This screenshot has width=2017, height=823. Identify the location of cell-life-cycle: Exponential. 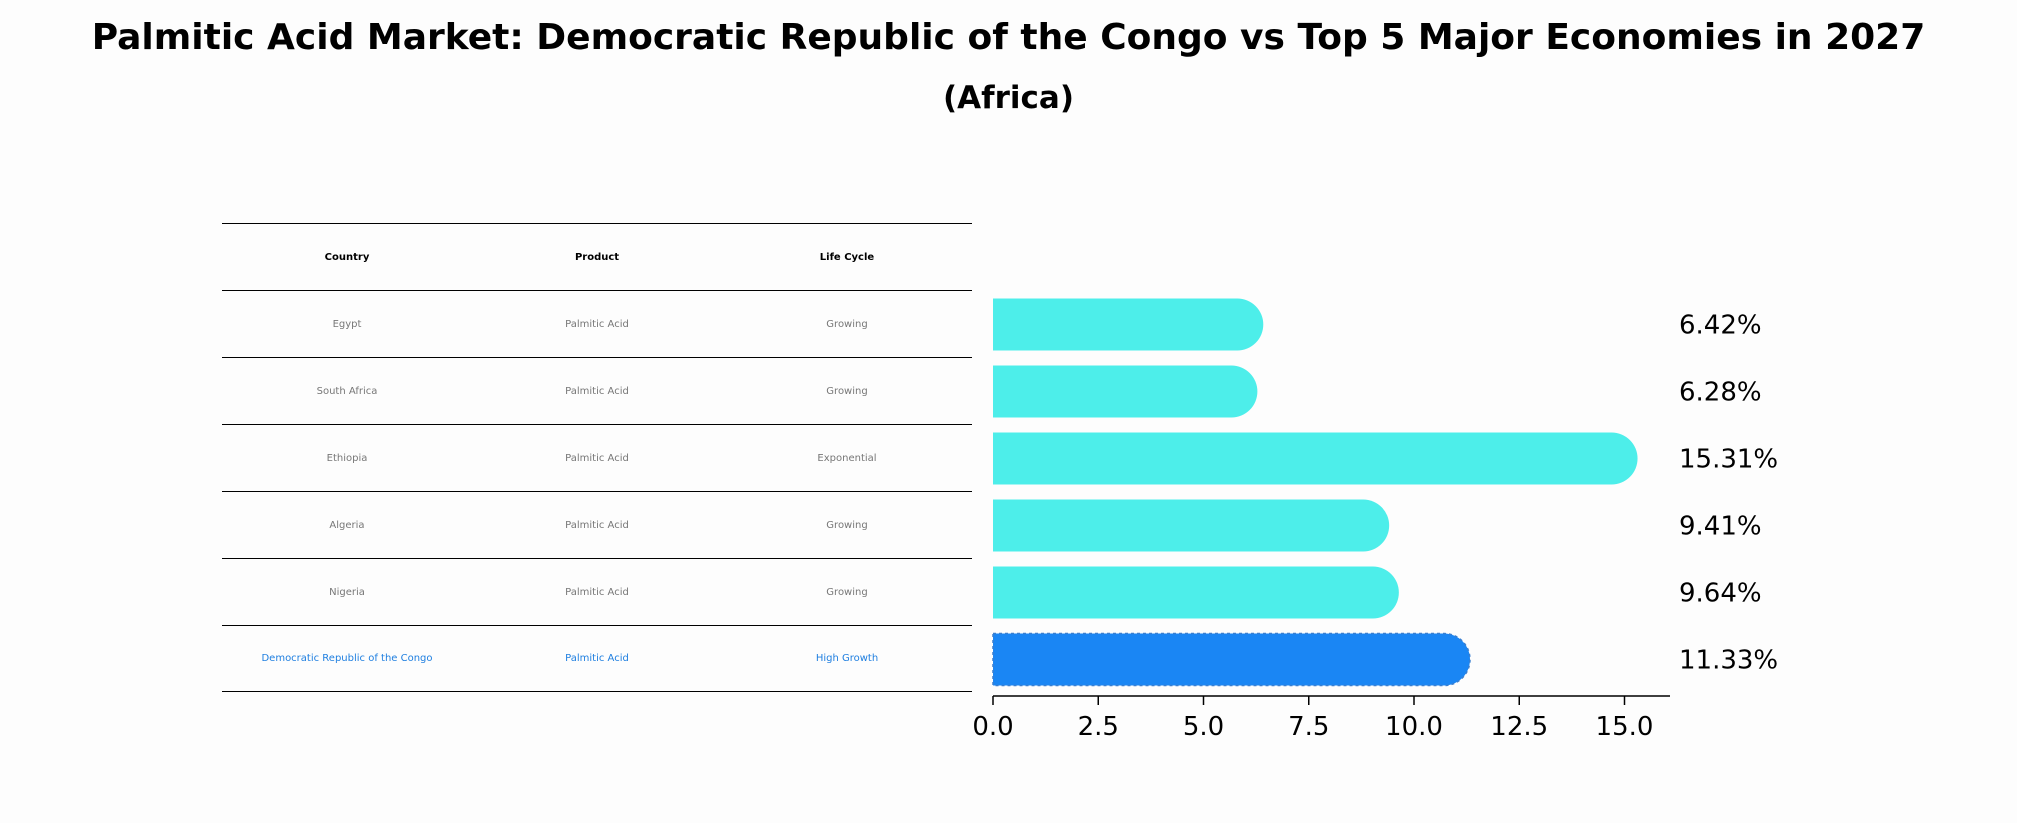
(847, 458).